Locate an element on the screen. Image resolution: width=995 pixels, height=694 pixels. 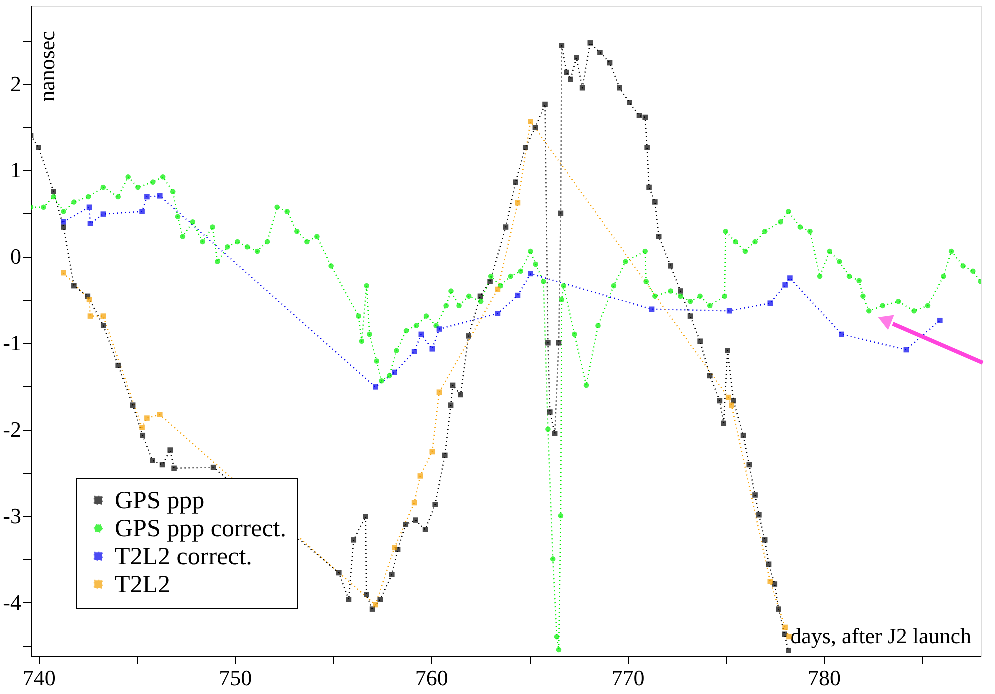
x-tick-label: 770 is located at coordinates (628, 678).